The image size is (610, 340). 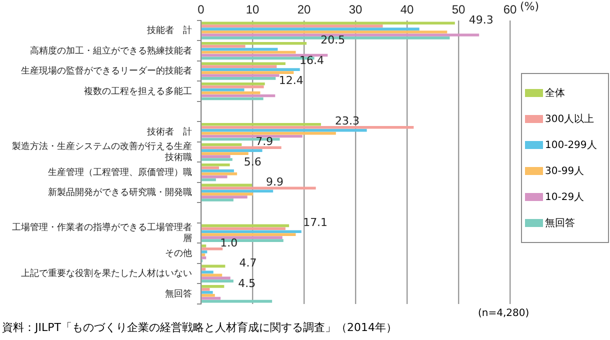 What do you see at coordinates (355, 9) in the screenshot?
I see `x-tick-label: 30` at bounding box center [355, 9].